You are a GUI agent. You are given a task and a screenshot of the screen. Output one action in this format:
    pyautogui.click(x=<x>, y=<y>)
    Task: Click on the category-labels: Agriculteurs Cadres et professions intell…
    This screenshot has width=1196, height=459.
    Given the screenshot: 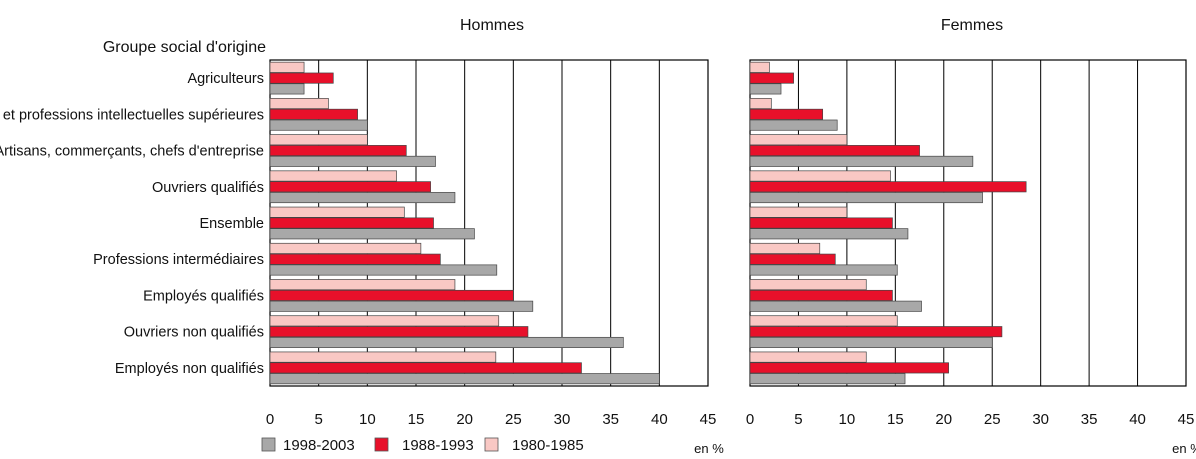 What is the action you would take?
    pyautogui.click(x=132, y=224)
    